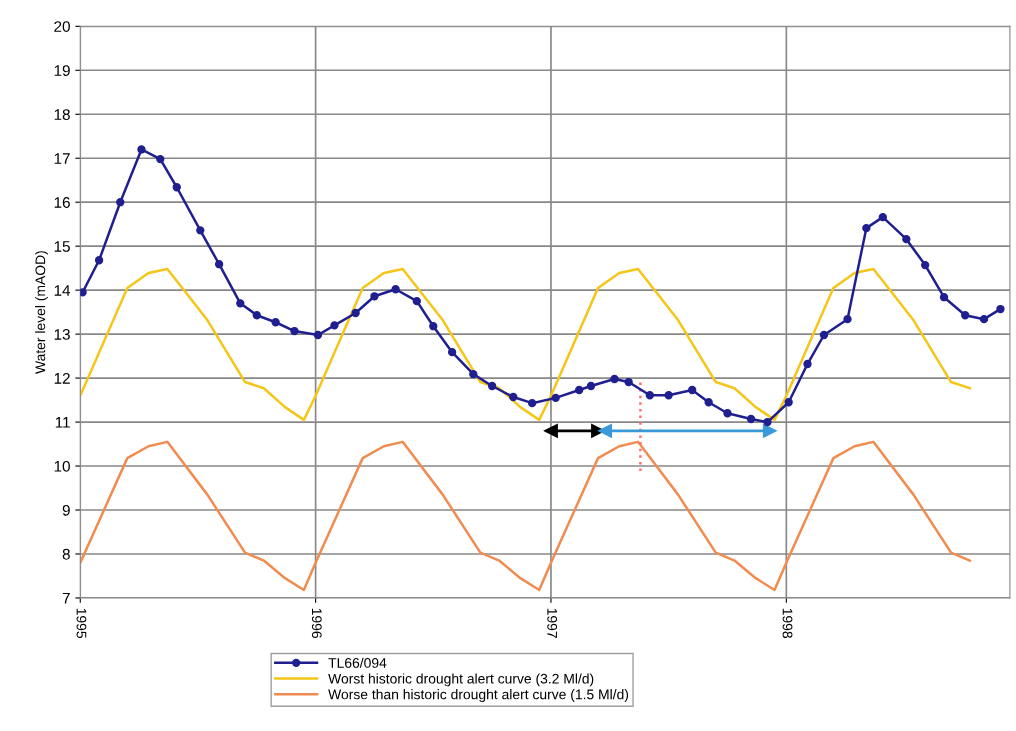 The width and height of the screenshot is (1016, 731). What do you see at coordinates (357, 662) in the screenshot?
I see `legend-label: TL66/094` at bounding box center [357, 662].